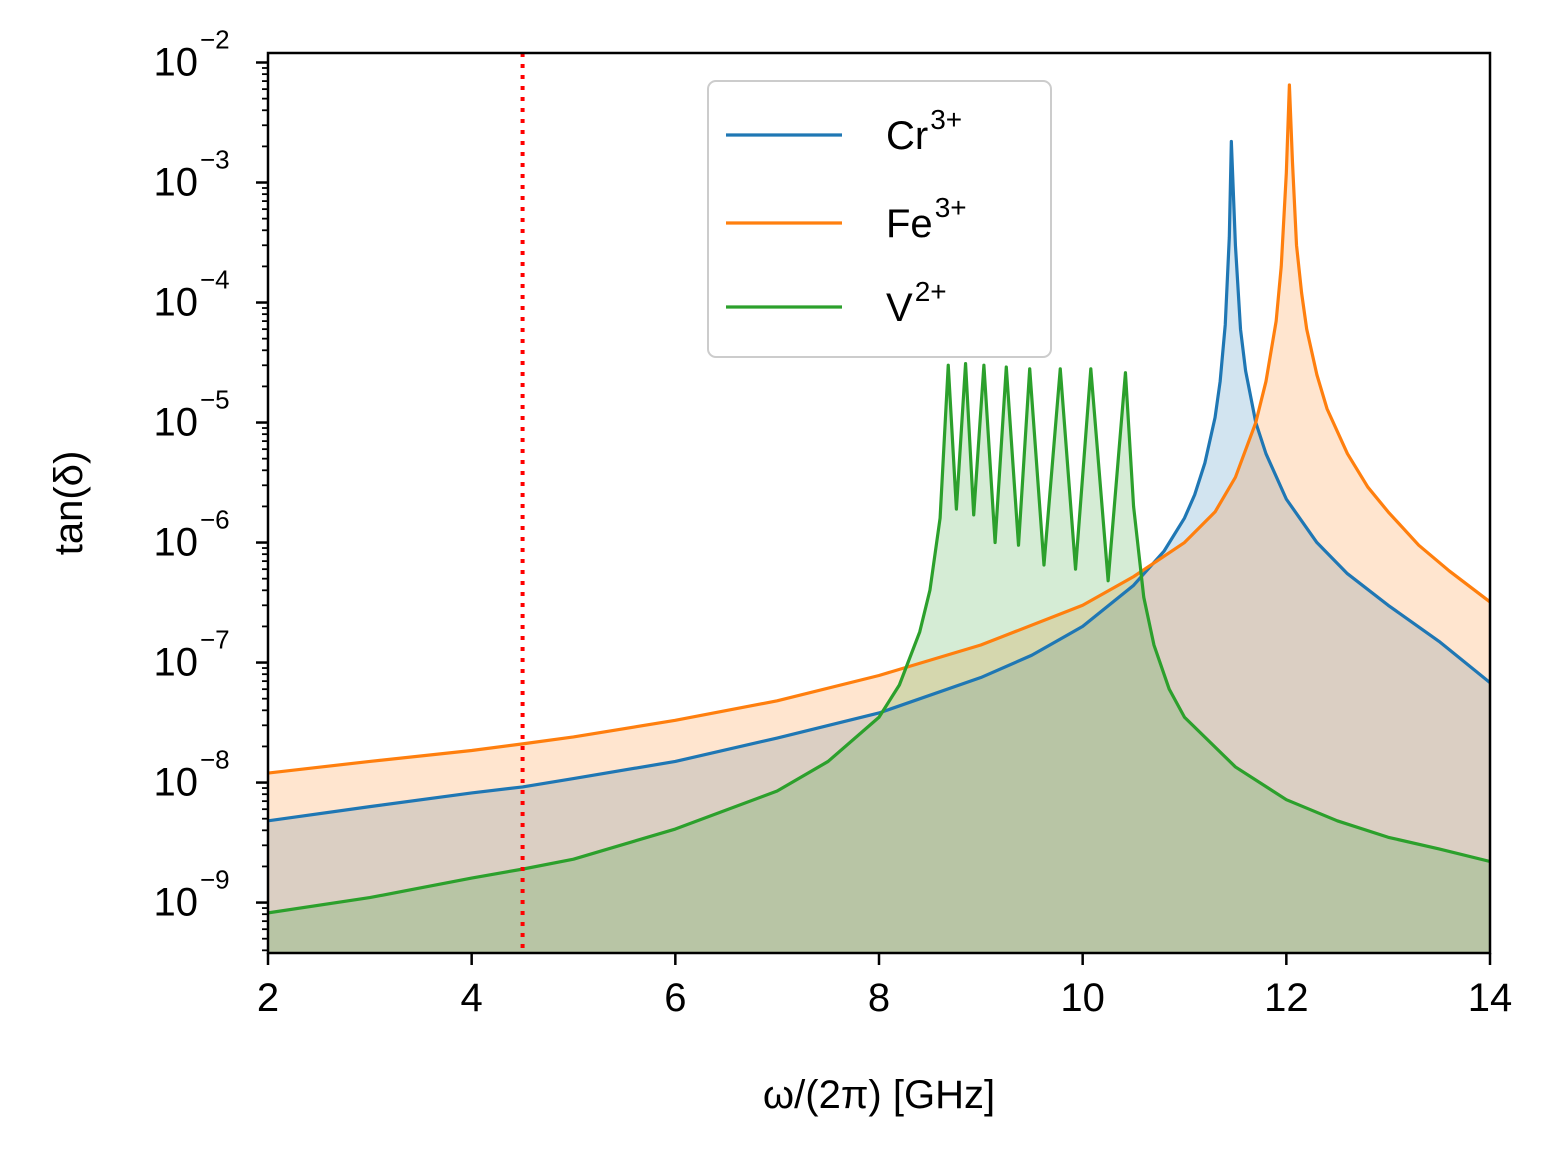  What do you see at coordinates (215, 880) in the screenshot?
I see `y-tick-exponent: −9` at bounding box center [215, 880].